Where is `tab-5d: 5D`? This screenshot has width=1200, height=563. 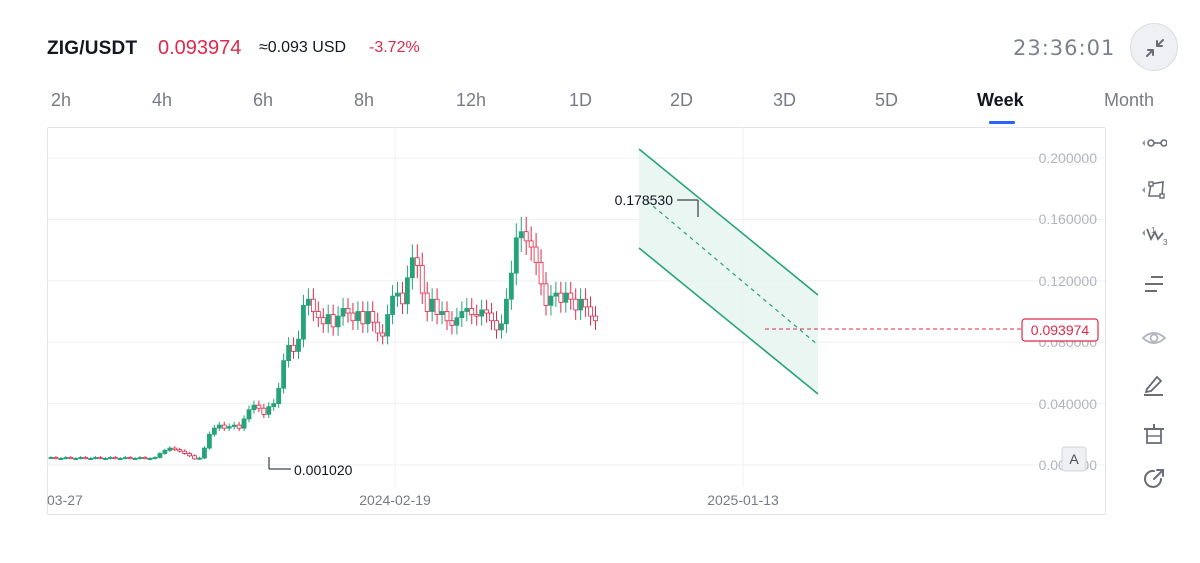
tab-5d: 5D is located at coordinates (887, 100).